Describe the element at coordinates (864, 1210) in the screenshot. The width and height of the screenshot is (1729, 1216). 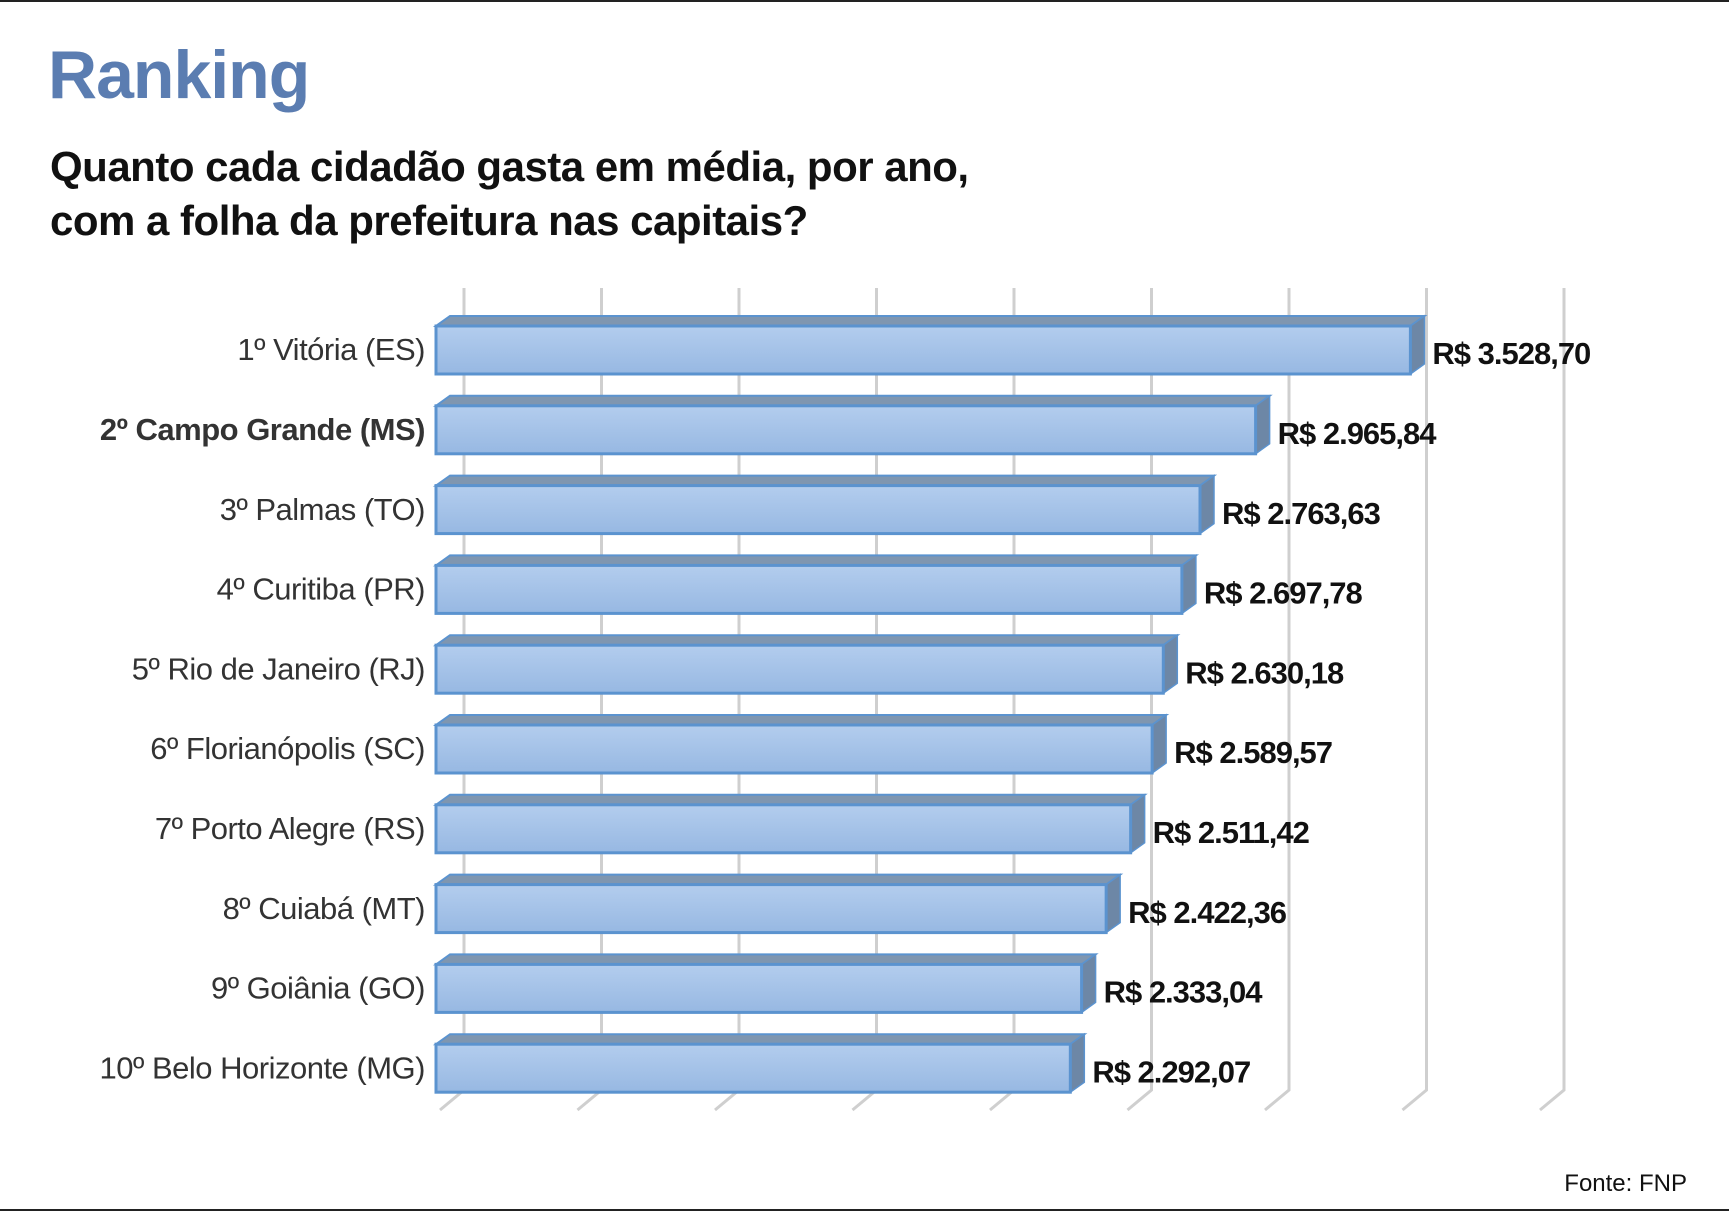
I see `bottom-rule` at that location.